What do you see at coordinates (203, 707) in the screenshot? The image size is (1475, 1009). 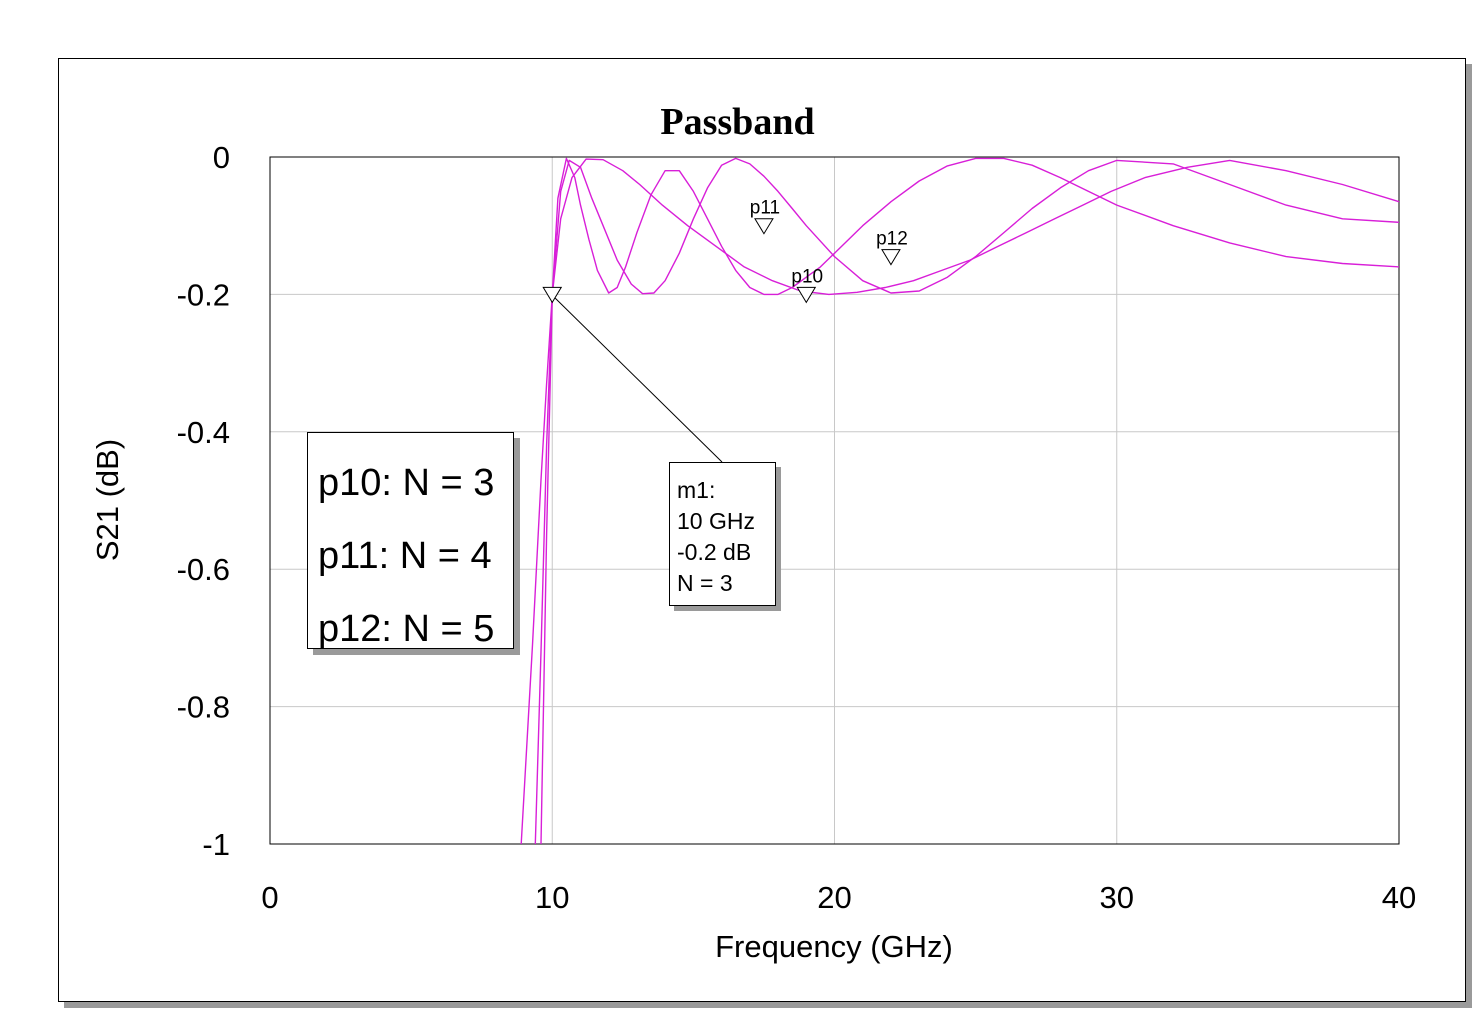 I see `y-tick-label: -0.8` at bounding box center [203, 707].